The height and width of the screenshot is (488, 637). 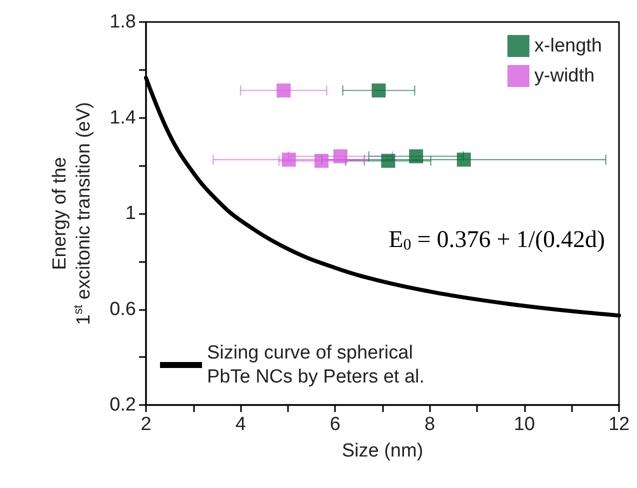 What do you see at coordinates (123, 22) in the screenshot?
I see `y-tick-label: 1.8` at bounding box center [123, 22].